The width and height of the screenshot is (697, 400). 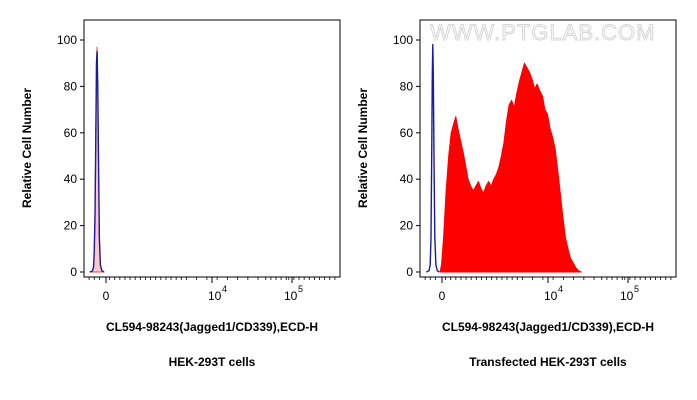 What do you see at coordinates (560, 289) in the screenshot?
I see `right-x-tick-label-exponent: 4` at bounding box center [560, 289].